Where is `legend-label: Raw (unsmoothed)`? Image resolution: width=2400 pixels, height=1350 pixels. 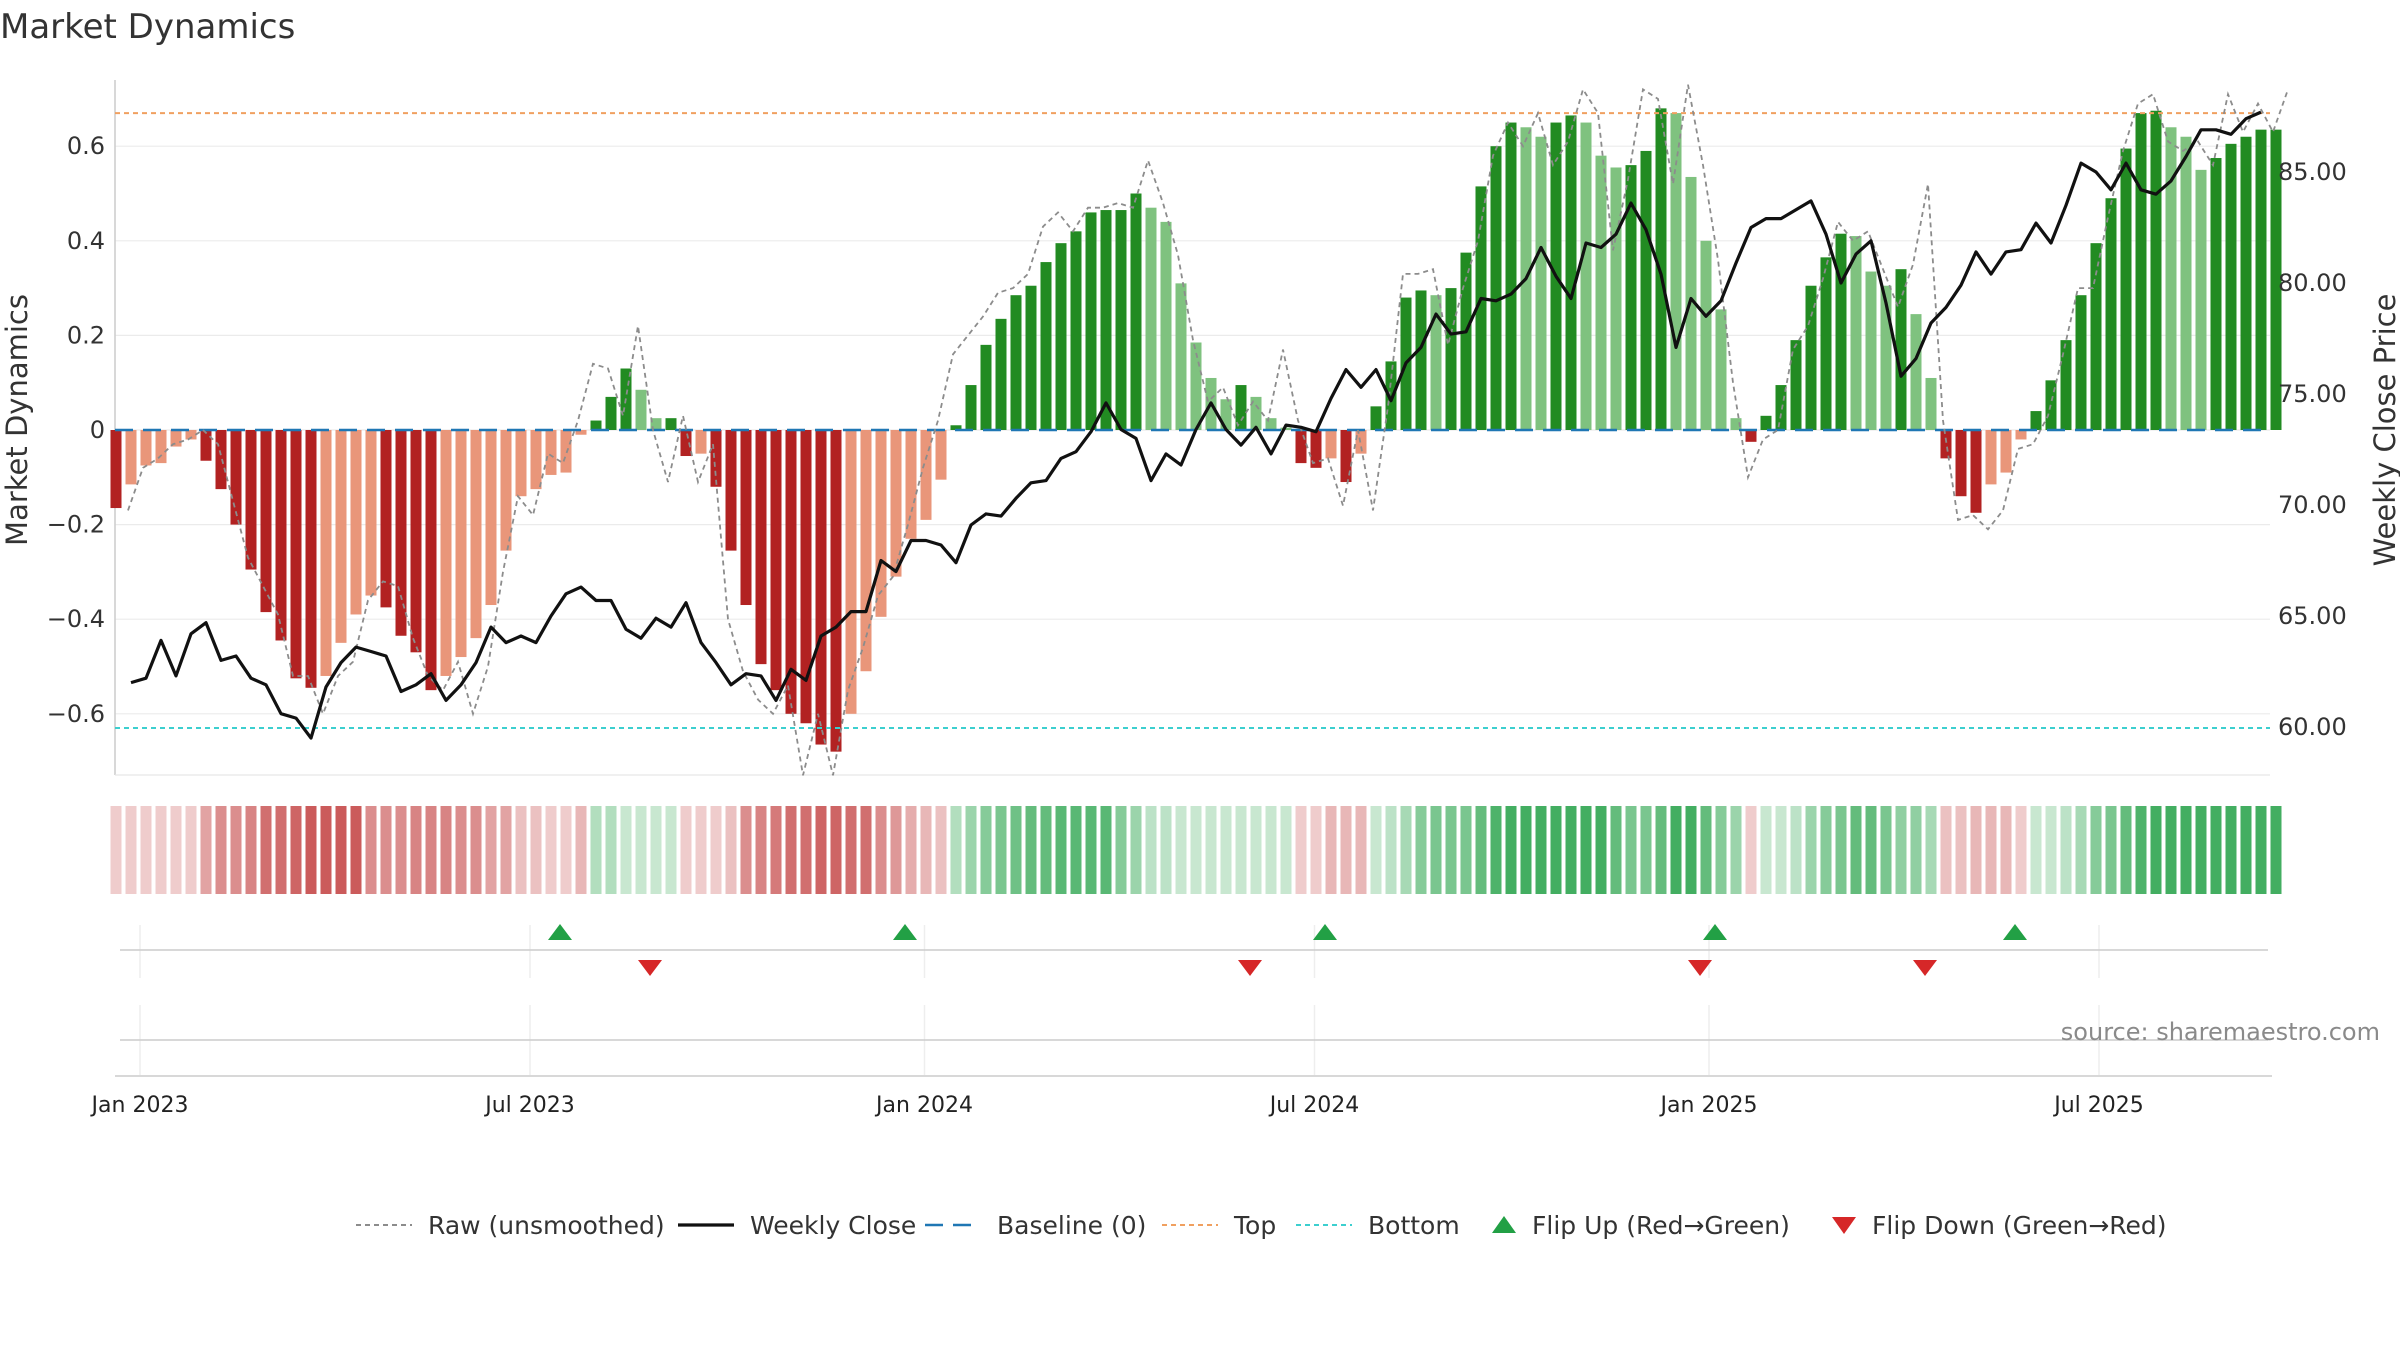
legend-label: Raw (unsmoothed) is located at coordinates (546, 1225).